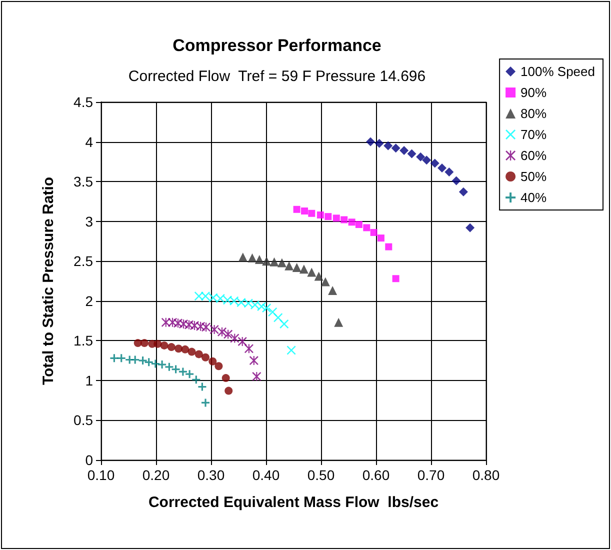  What do you see at coordinates (89, 142) in the screenshot?
I see `y-tick-label: 4` at bounding box center [89, 142].